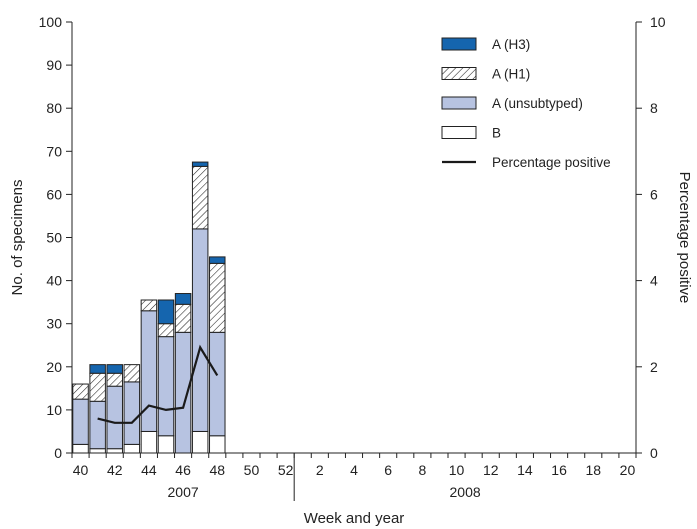 The width and height of the screenshot is (697, 529). Describe the element at coordinates (593, 470) in the screenshot. I see `x-tick-label: 18` at that location.